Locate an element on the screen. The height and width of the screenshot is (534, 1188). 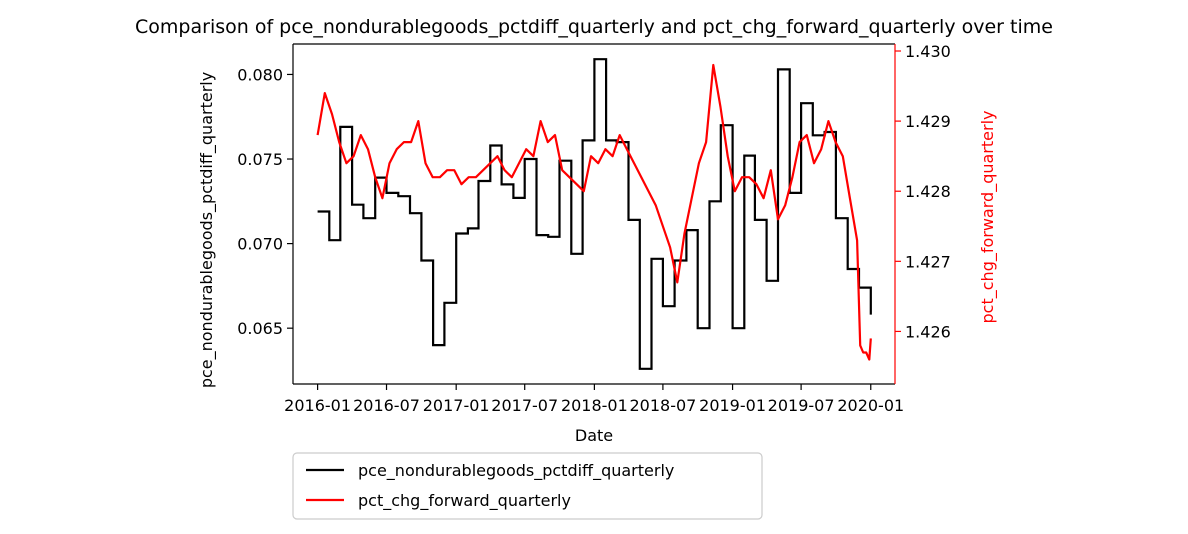
y-axis-left-label: pce_nondurablegoods_pctdiff_quarterly is located at coordinates (207, 230).